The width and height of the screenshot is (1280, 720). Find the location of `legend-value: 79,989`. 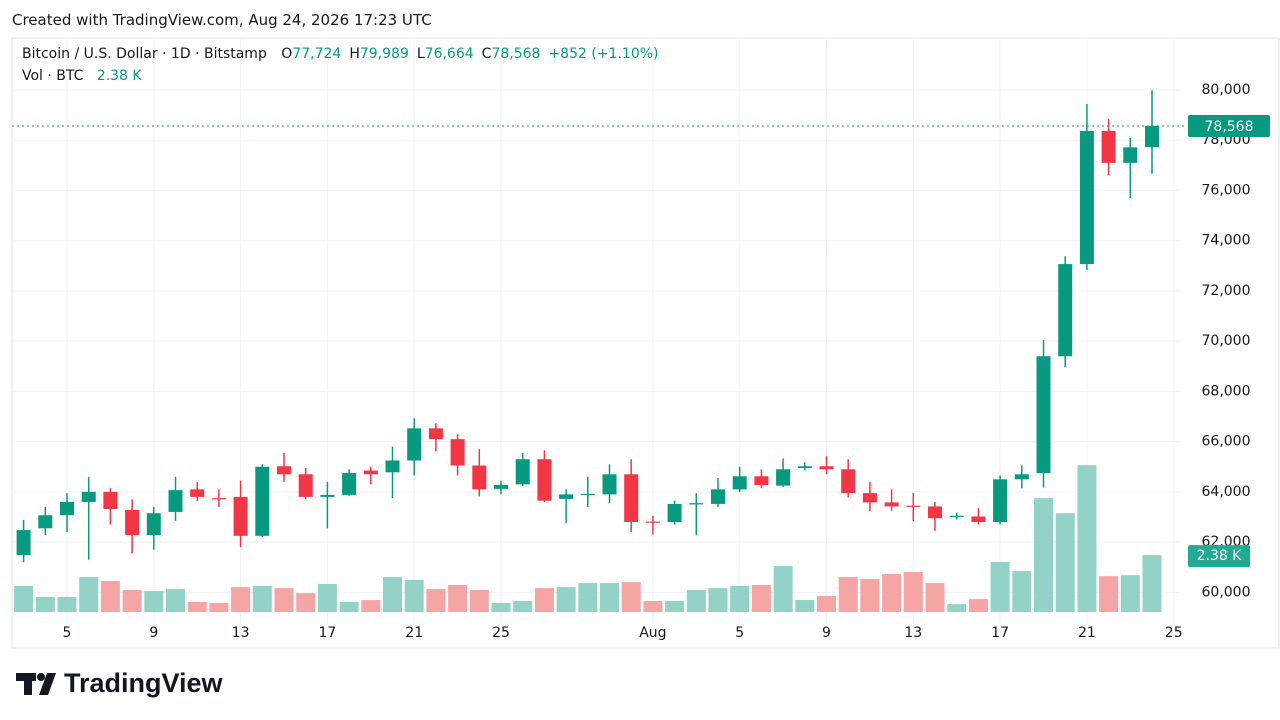

legend-value: 79,989 is located at coordinates (384, 54).